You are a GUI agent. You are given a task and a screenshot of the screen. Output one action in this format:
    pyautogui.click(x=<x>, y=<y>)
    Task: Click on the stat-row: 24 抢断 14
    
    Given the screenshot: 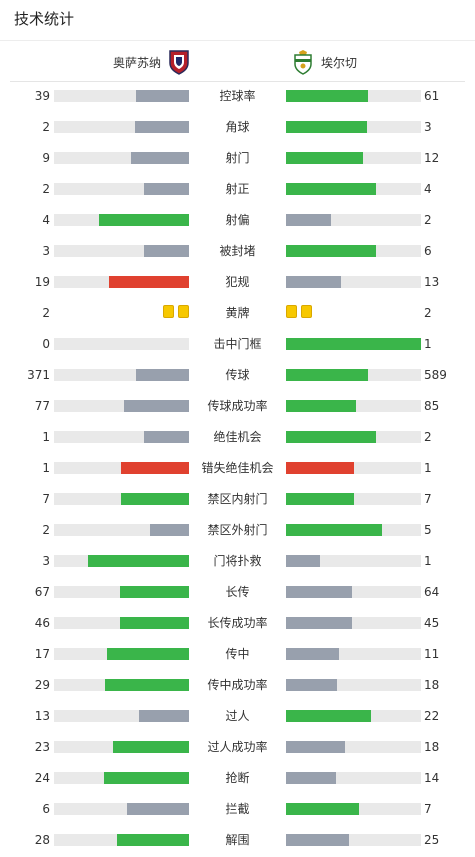 What is the action you would take?
    pyautogui.click(x=237, y=778)
    